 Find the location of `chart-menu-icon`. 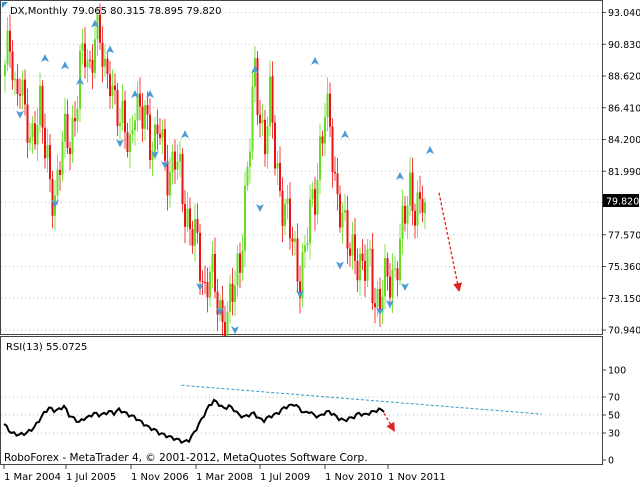

chart-menu-icon is located at coordinates (5, 5).